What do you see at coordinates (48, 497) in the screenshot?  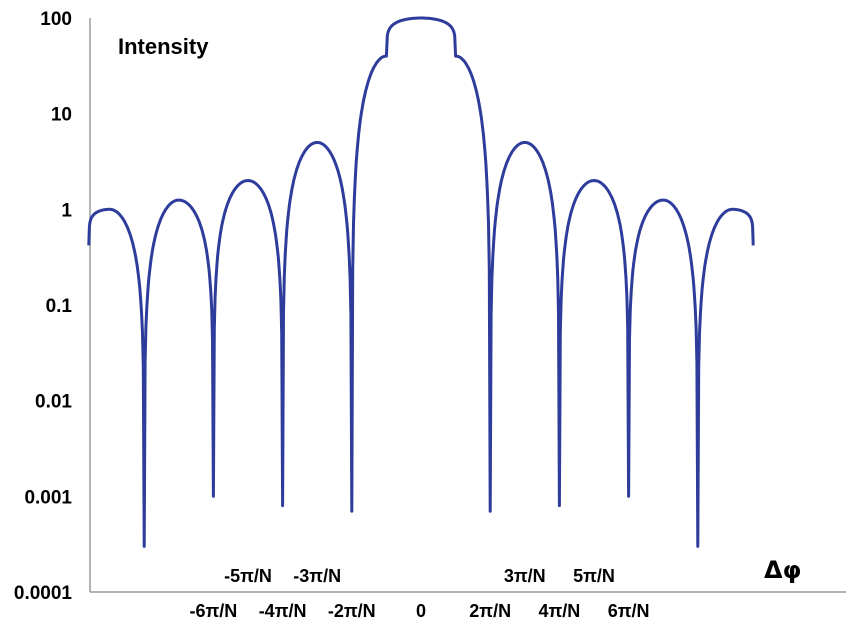 I see `y-tick-label: 0.001` at bounding box center [48, 497].